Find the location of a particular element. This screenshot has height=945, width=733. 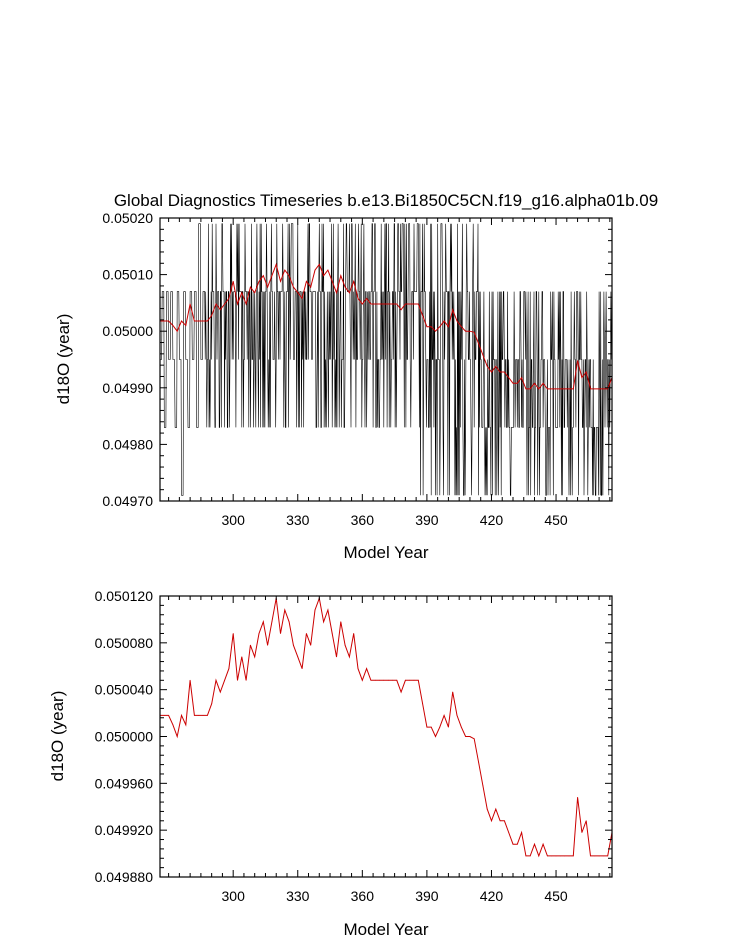

top-y-tick-label: 0.04980 is located at coordinates (127, 444).